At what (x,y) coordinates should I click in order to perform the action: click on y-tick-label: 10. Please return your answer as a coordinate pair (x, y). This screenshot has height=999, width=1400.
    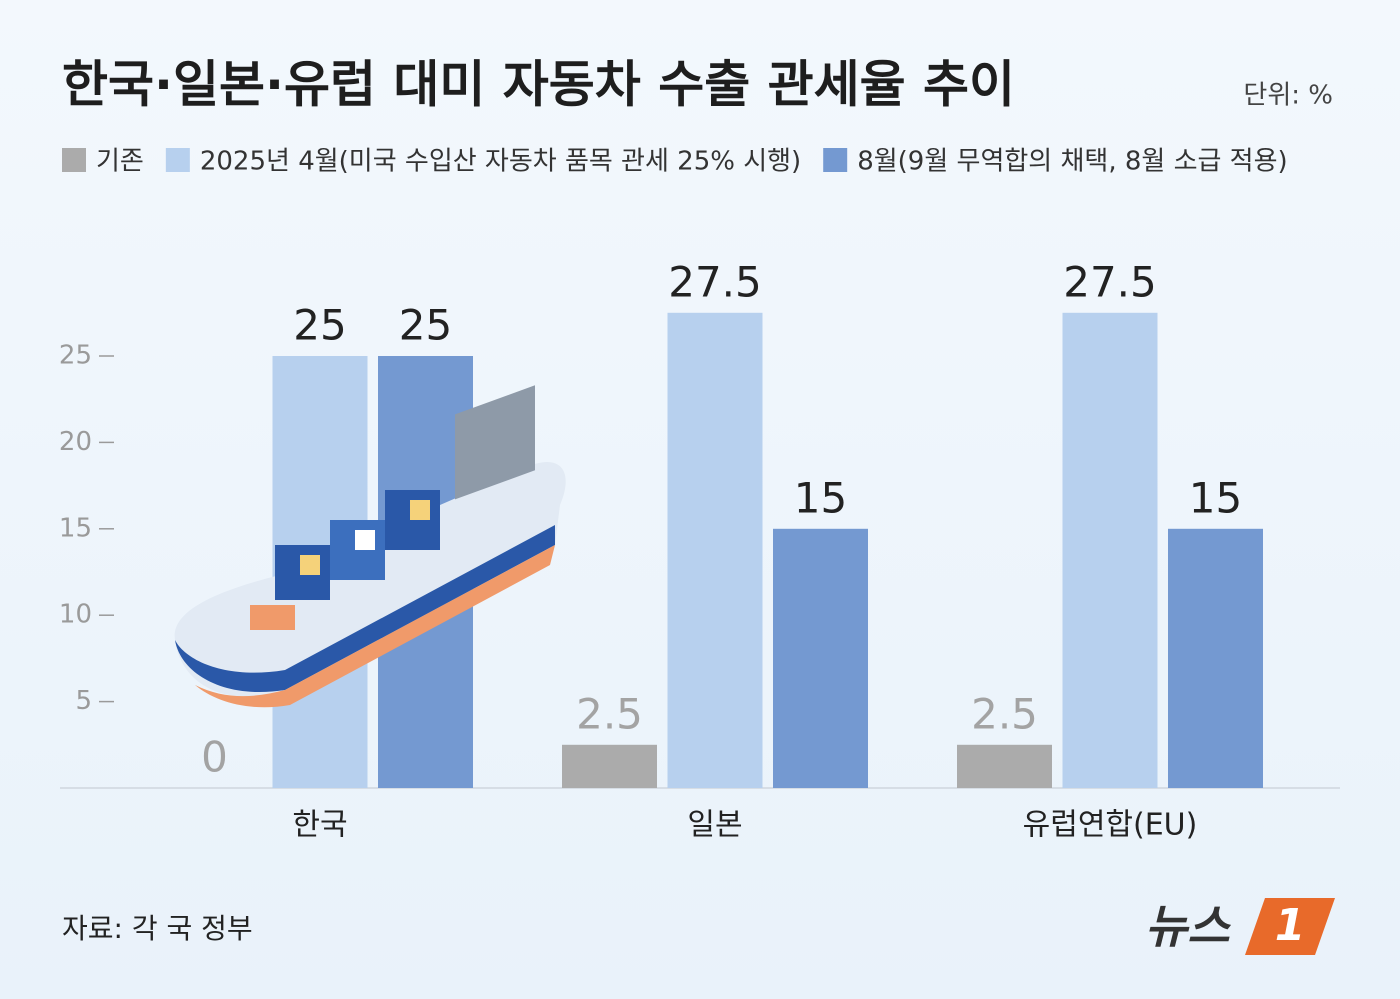
    Looking at the image, I should click on (75, 615).